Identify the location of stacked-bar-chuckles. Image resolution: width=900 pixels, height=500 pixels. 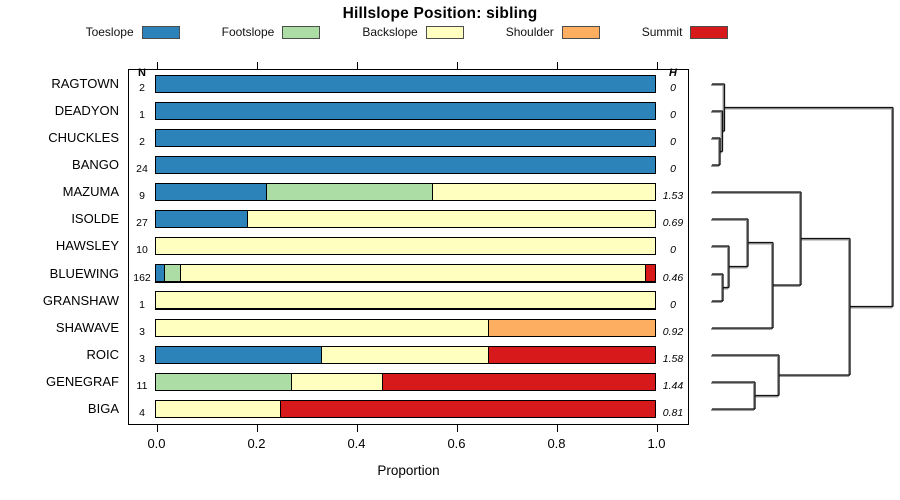
(405, 138).